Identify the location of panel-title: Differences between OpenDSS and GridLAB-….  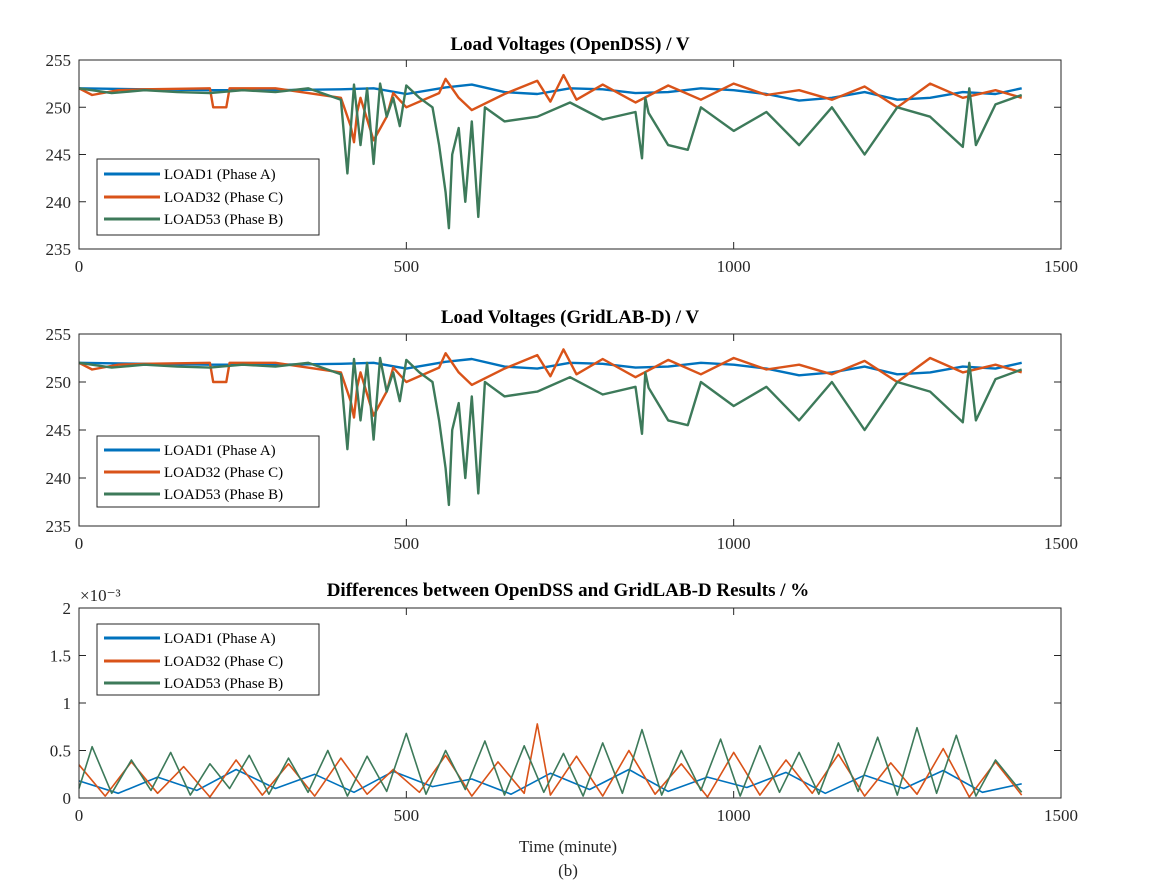
(568, 590).